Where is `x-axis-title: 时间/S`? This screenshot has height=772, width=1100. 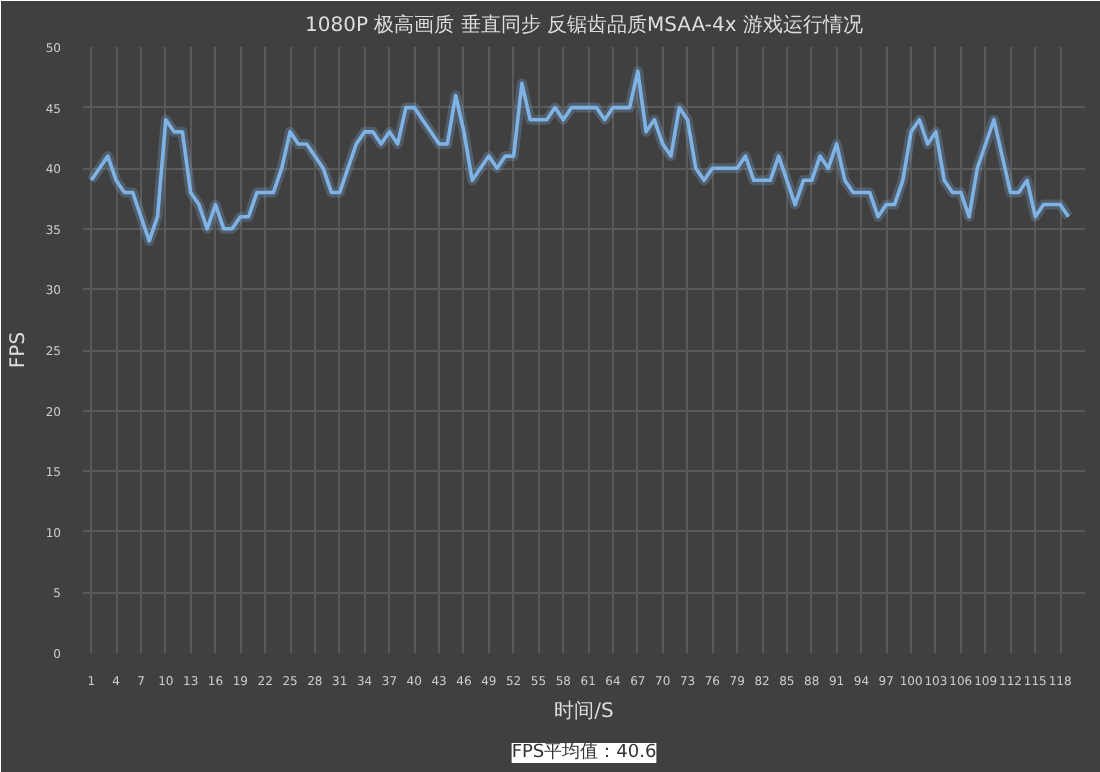 x-axis-title: 时间/S is located at coordinates (584, 711).